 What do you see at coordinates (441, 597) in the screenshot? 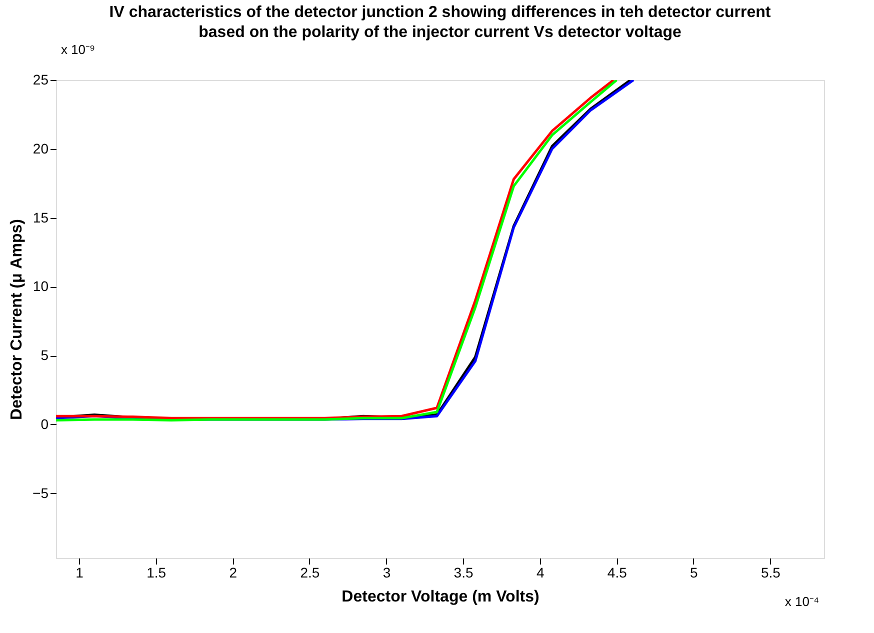
I see `x-axis-title: Detector Voltage (m Volts)` at bounding box center [441, 597].